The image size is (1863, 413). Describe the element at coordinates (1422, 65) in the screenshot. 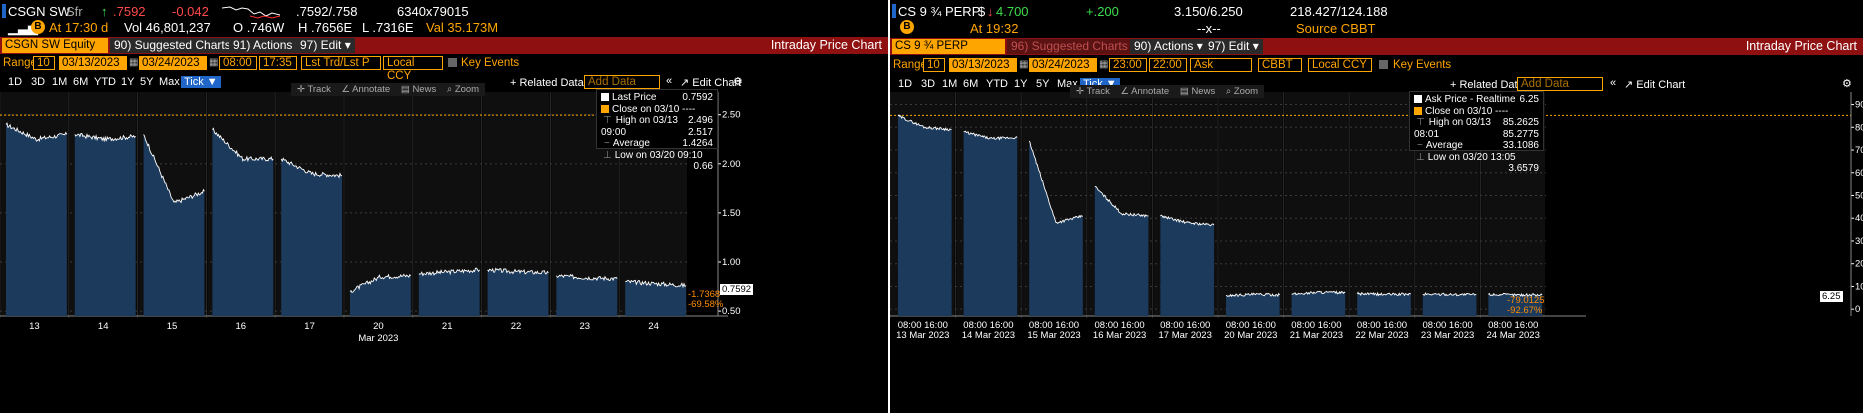

I see `key-events-label: Key Events` at that location.